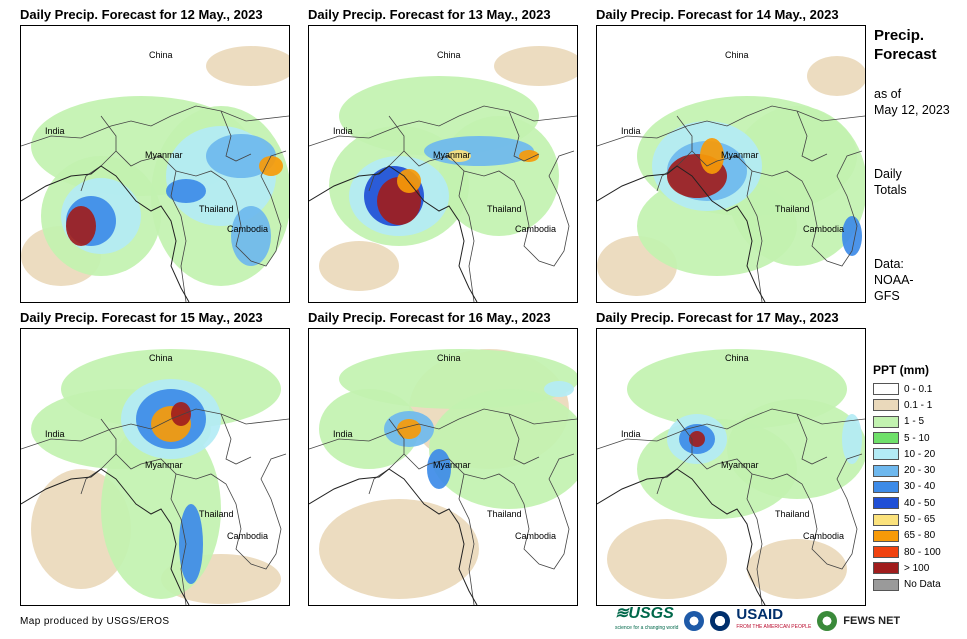 The image size is (967, 639). Describe the element at coordinates (717, 317) in the screenshot. I see `panel-title: Daily Precip. Forecast for 17 May., 2023` at that location.